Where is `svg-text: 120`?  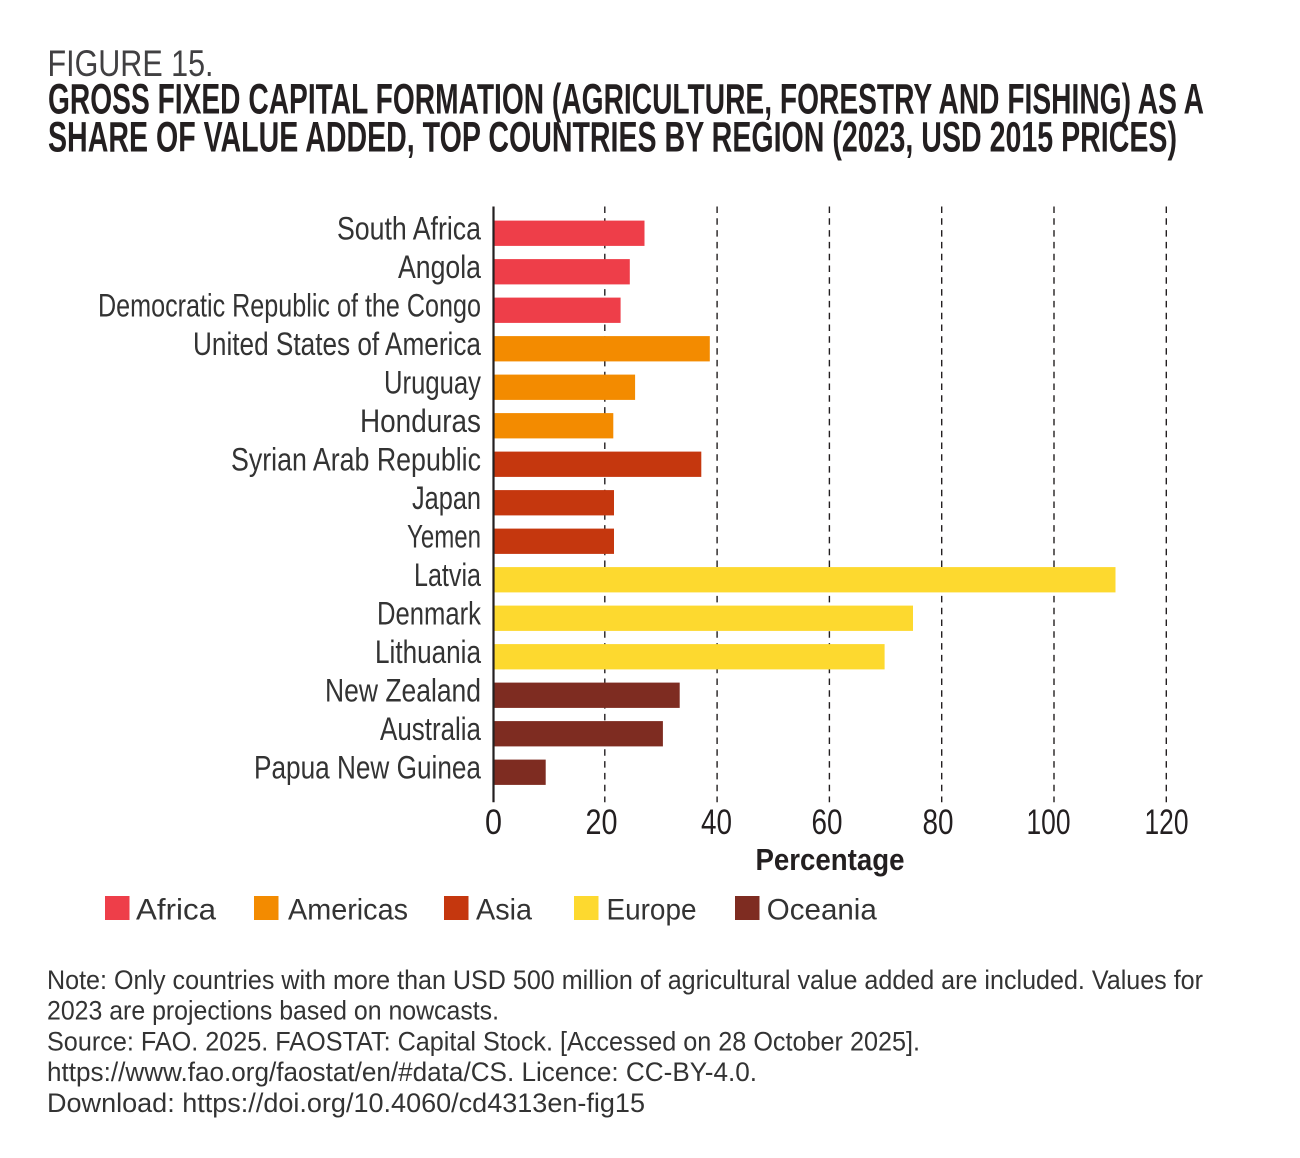 svg-text: 120 is located at coordinates (1167, 822).